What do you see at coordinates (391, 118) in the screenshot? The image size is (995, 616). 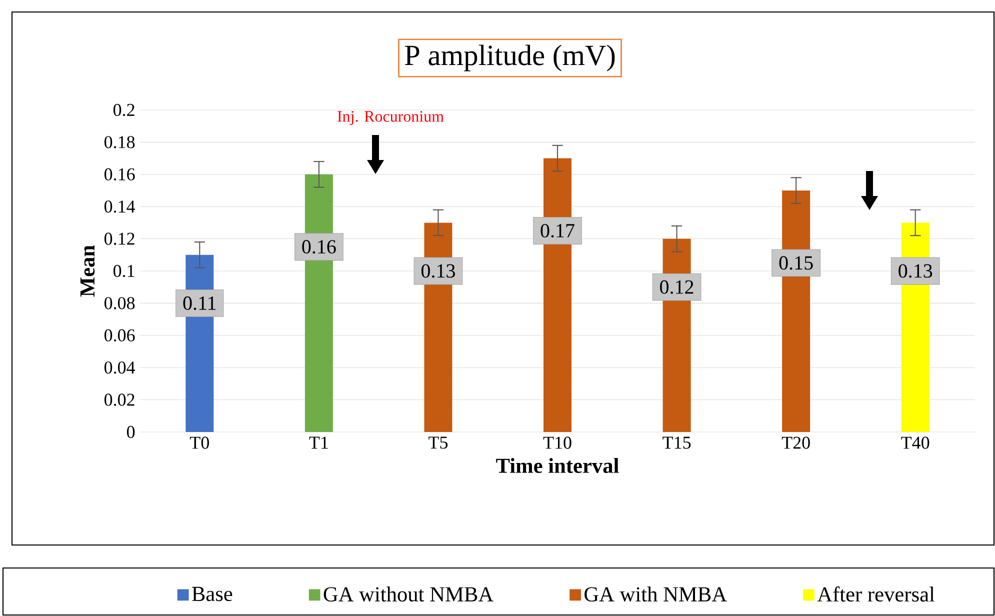 I see `annotation: Inj. Rocuronium` at bounding box center [391, 118].